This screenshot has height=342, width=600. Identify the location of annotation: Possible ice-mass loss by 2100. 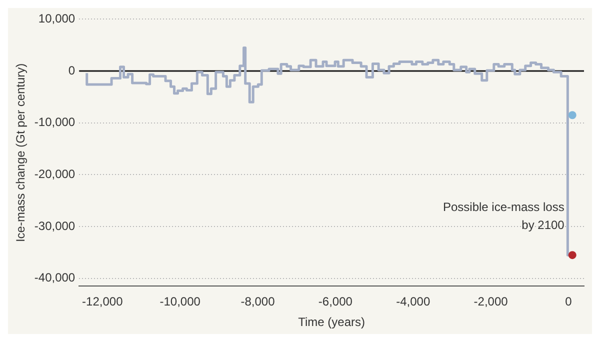
(503, 216).